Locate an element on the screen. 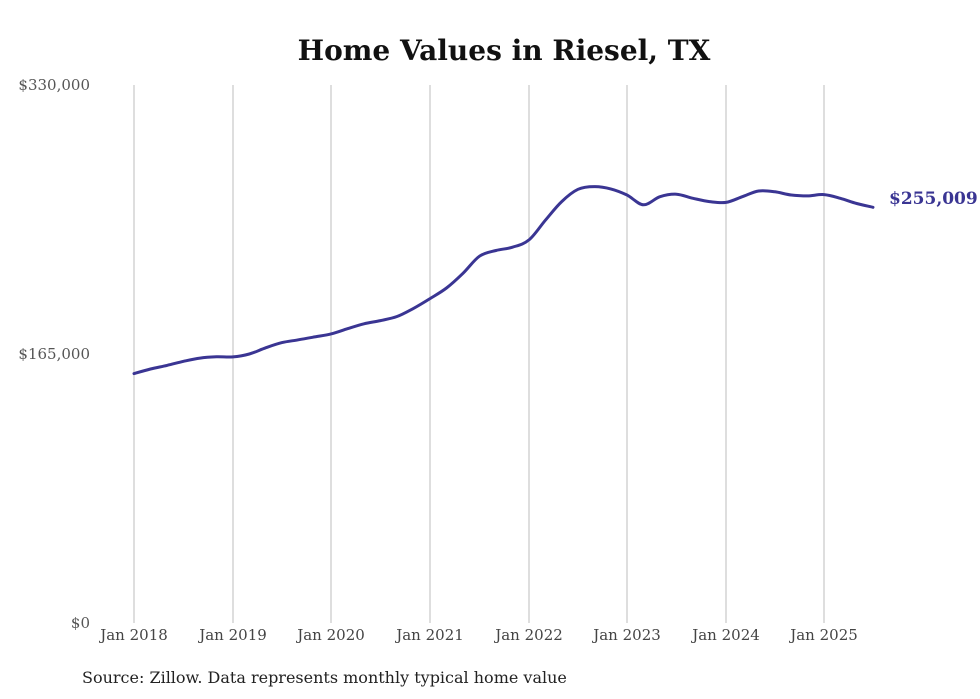 The height and width of the screenshot is (699, 980). y-tick-label: $330,000 is located at coordinates (54, 85).